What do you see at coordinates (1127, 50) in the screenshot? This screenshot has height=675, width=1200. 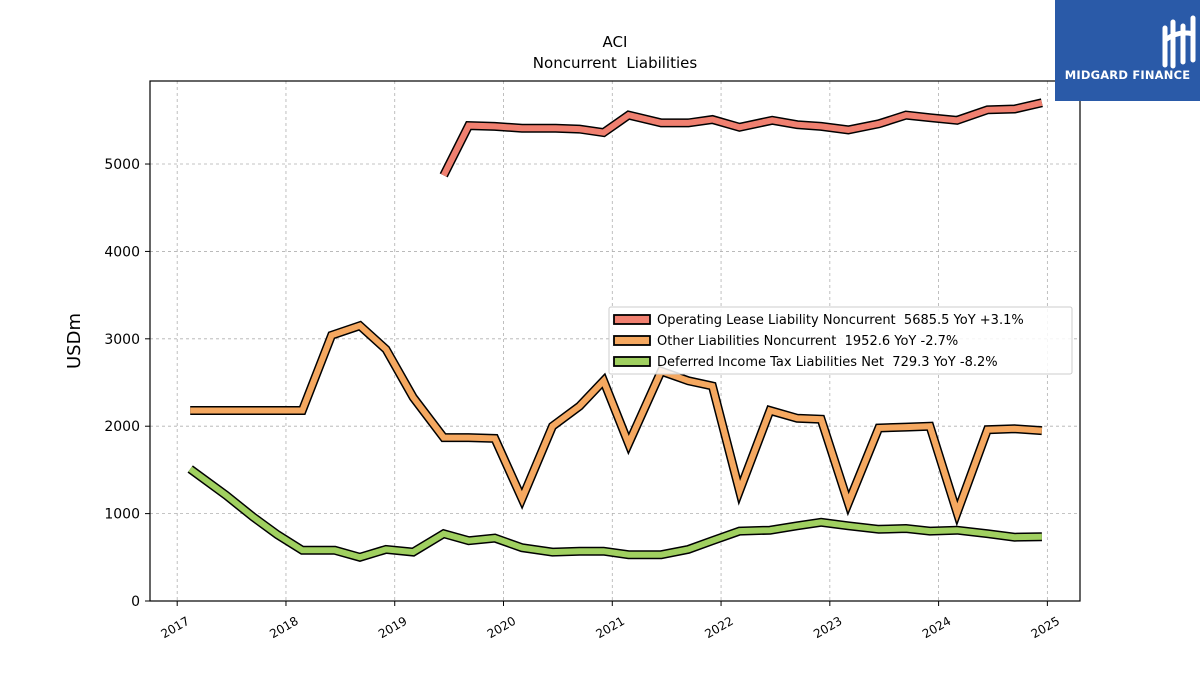 I see `midgard-finance-logo: MIDGARD FINANCE` at bounding box center [1127, 50].